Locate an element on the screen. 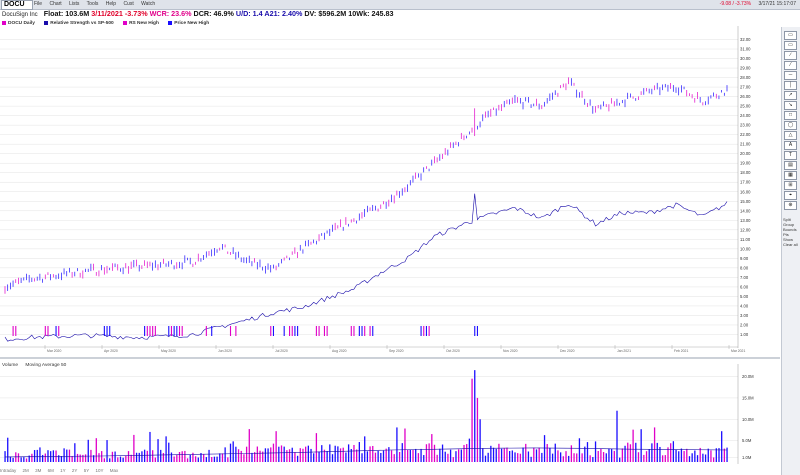  toolbar-label: Split is located at coordinates (787, 219).